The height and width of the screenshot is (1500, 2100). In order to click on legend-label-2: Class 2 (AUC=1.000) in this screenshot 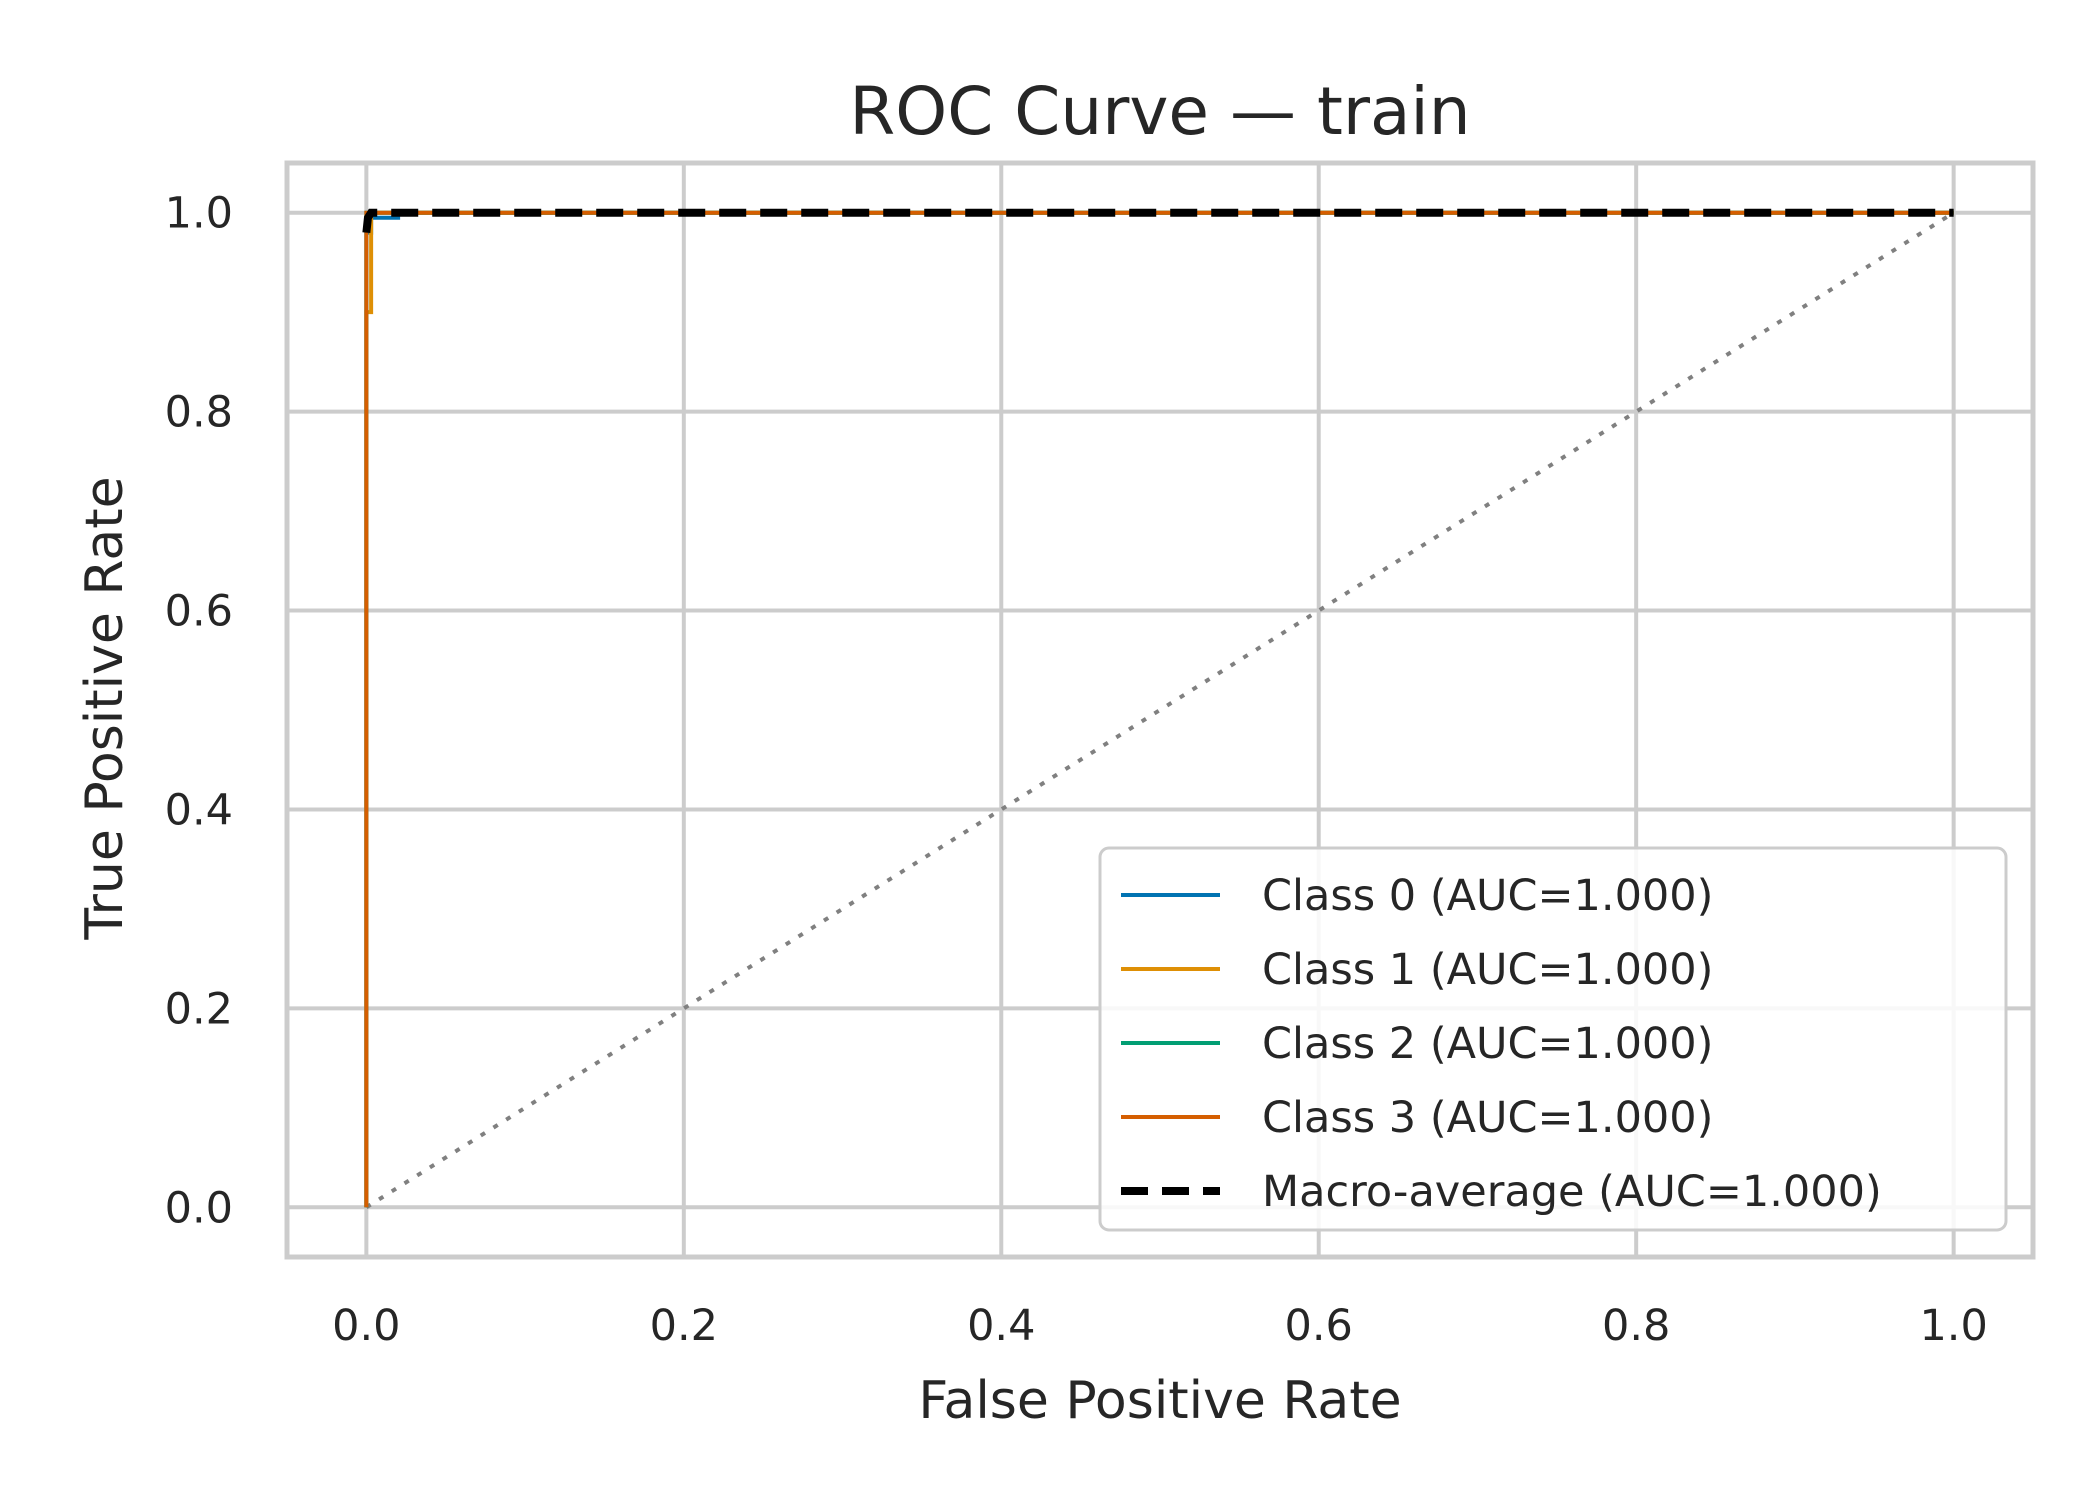, I will do `click(1487, 1044)`.